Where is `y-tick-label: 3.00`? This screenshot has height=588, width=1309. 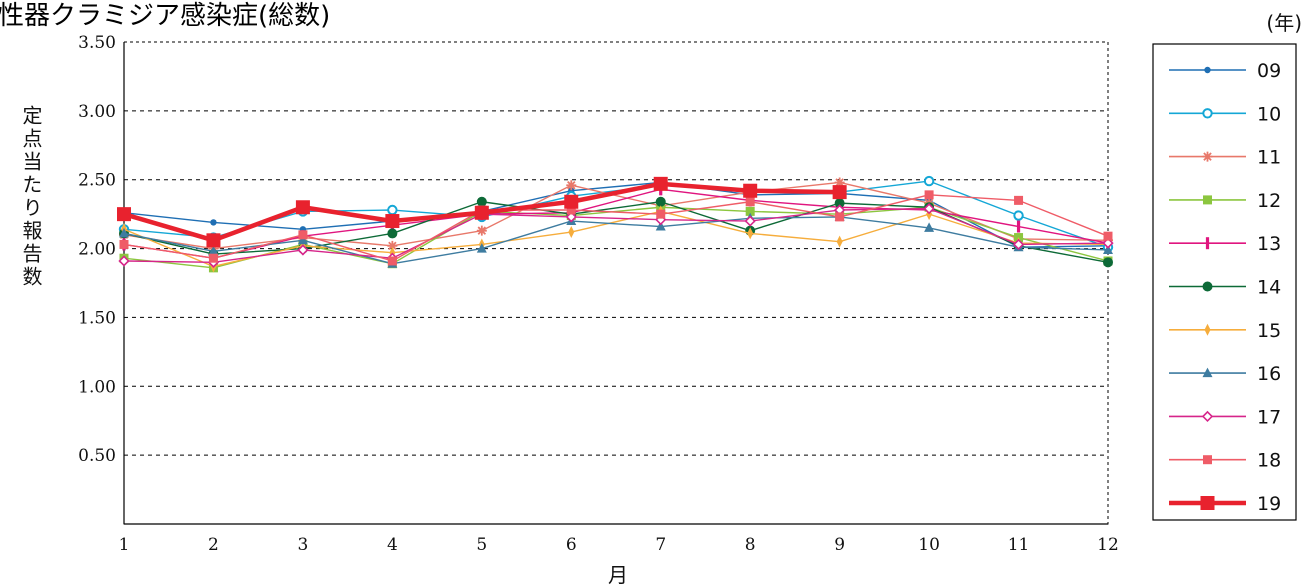
y-tick-label: 3.00 is located at coordinates (97, 112).